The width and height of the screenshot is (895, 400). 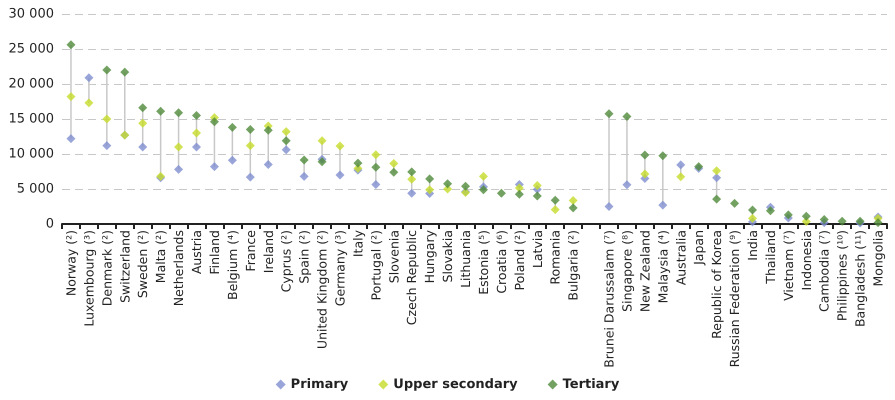 What do you see at coordinates (455, 384) in the screenshot?
I see `legend-label: Upper secondary` at bounding box center [455, 384].